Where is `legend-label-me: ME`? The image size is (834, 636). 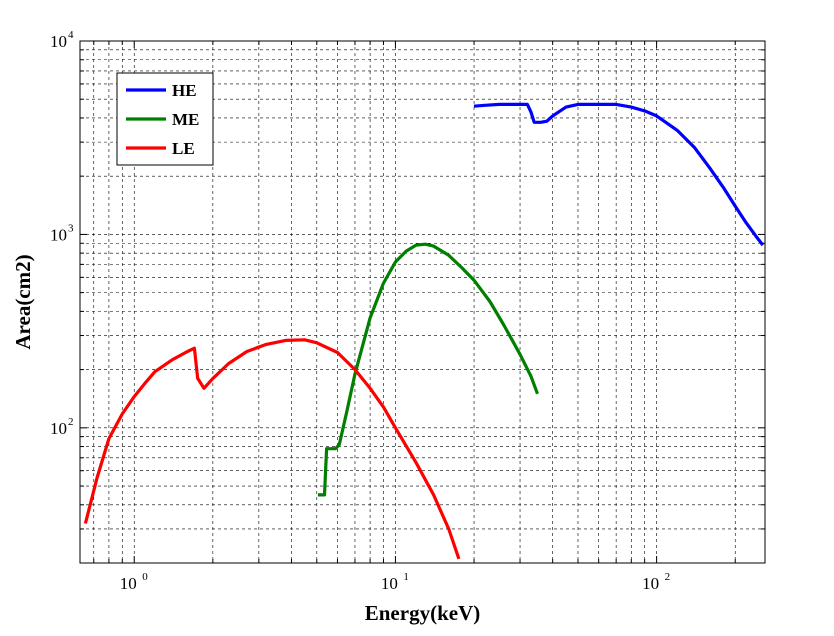 legend-label-me: ME is located at coordinates (185, 119).